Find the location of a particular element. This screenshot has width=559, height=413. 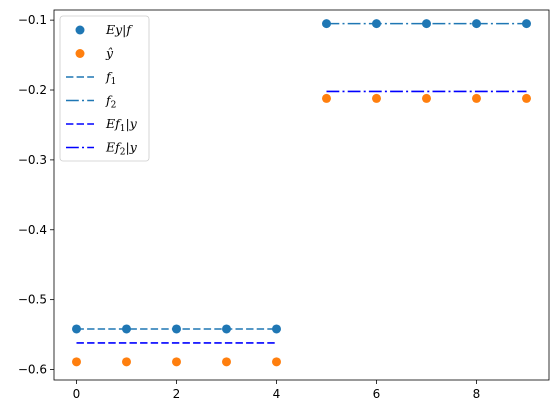

y-tick-label: −0.6 is located at coordinates (32, 370).